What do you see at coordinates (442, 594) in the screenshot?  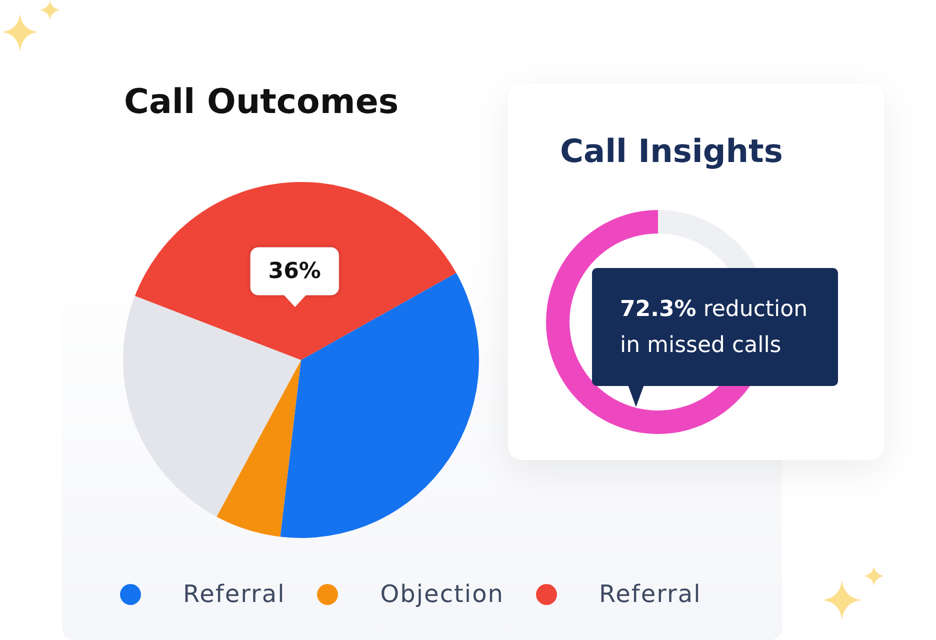 I see `legend-label: Objection` at bounding box center [442, 594].